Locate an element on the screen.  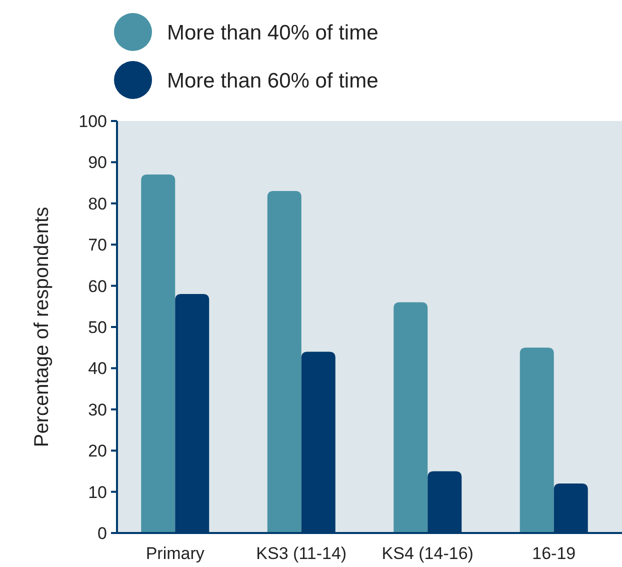
y-tick-label: 40 is located at coordinates (97, 368).